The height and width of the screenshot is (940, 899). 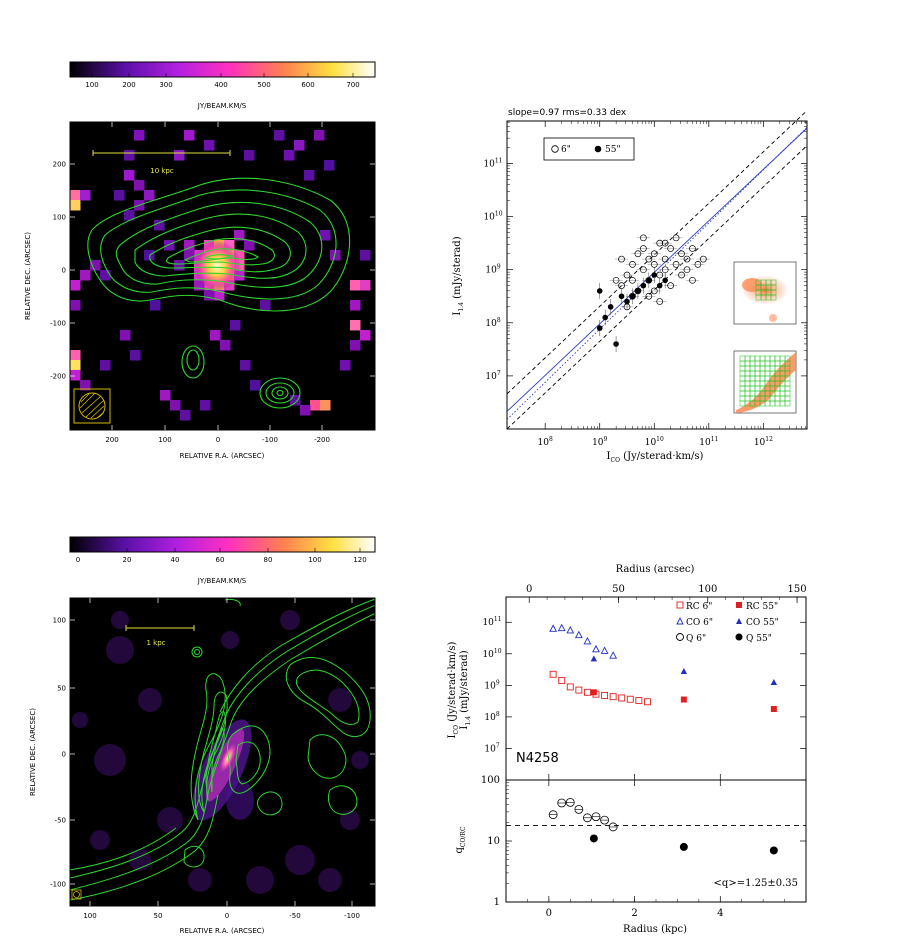 I want to click on colorbar-tick-label: 0, so click(x=78, y=560).